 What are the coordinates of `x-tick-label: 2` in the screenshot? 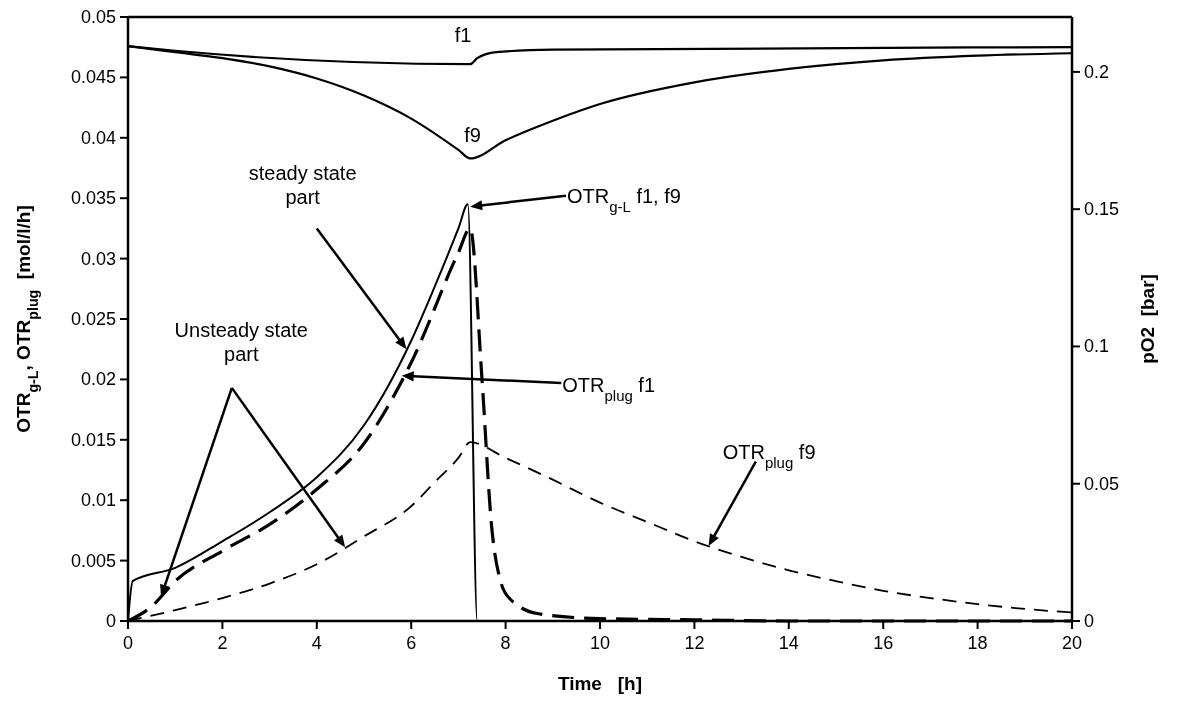 It's located at (222, 643).